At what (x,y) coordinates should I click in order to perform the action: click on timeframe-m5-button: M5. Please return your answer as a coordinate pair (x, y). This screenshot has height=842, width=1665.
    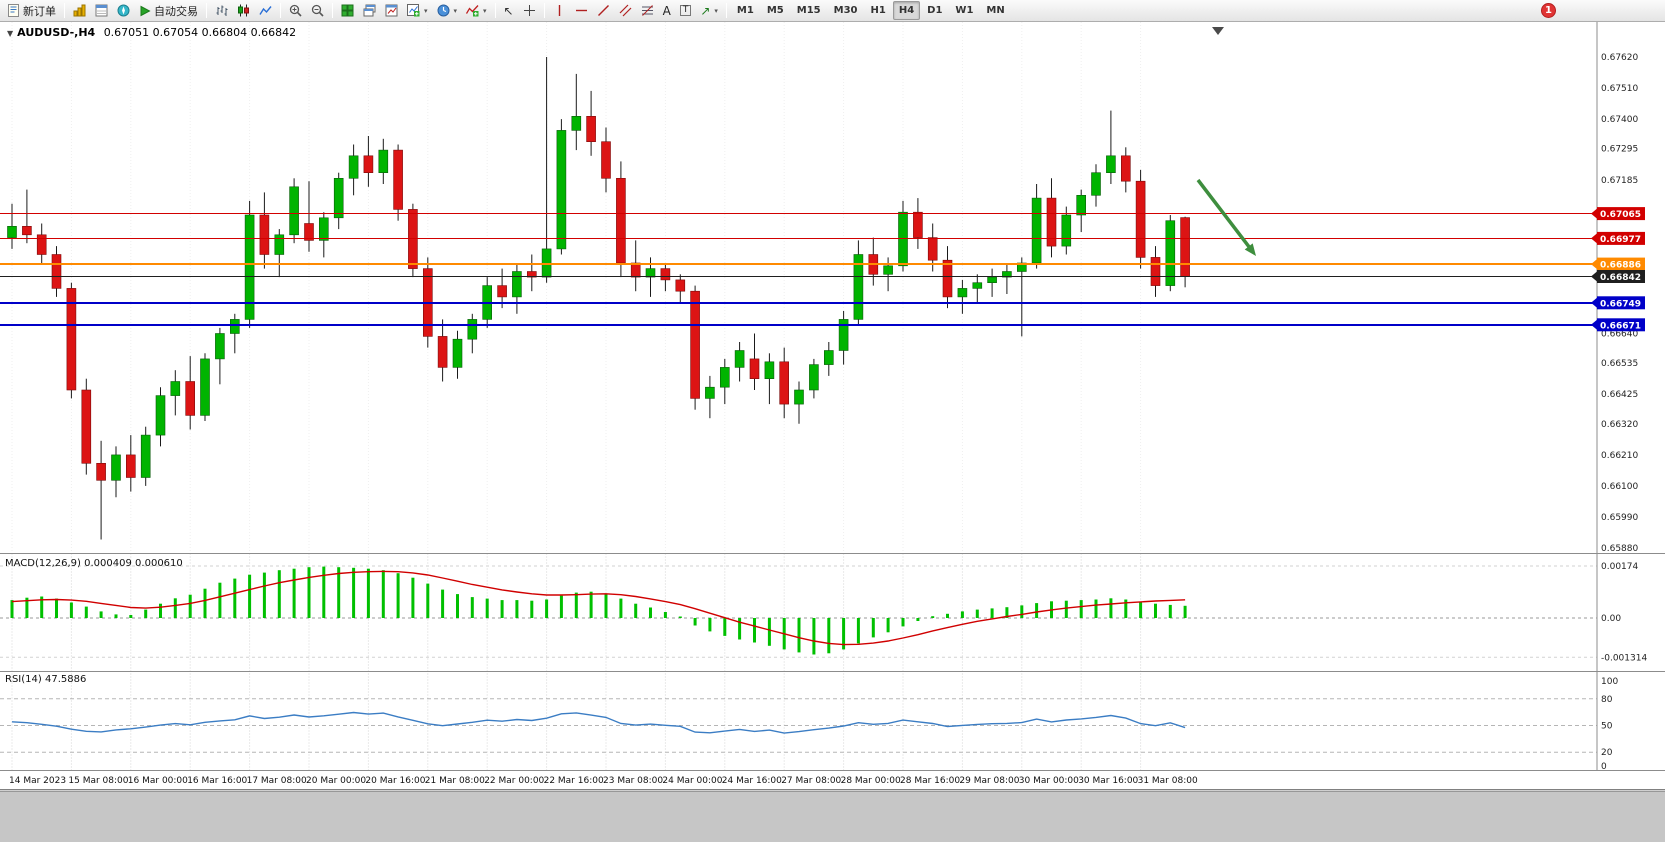
    Looking at the image, I should click on (775, 10).